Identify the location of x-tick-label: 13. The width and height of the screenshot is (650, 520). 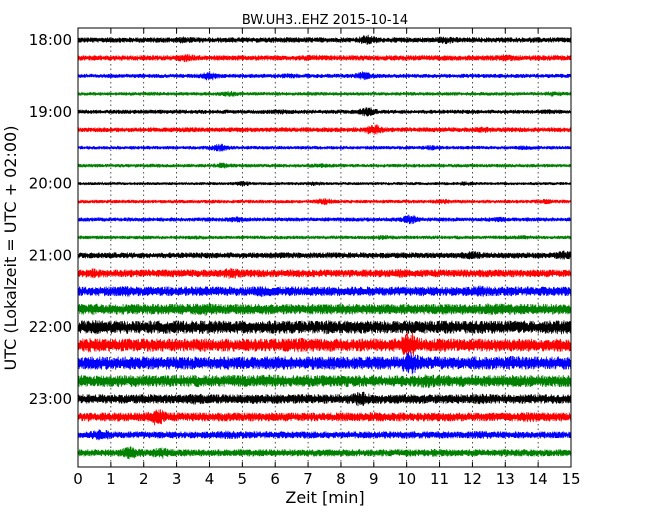
(505, 479).